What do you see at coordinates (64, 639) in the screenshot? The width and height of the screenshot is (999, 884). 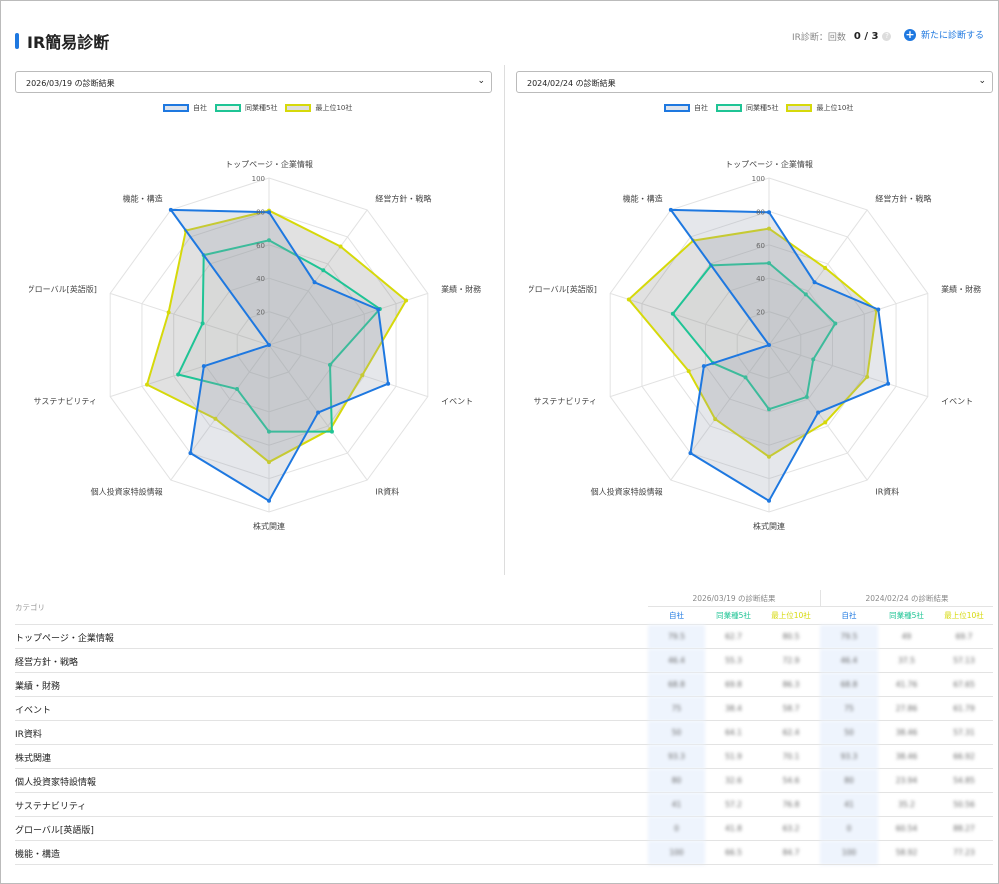 I see `category-cell: トップページ・企業情報` at bounding box center [64, 639].